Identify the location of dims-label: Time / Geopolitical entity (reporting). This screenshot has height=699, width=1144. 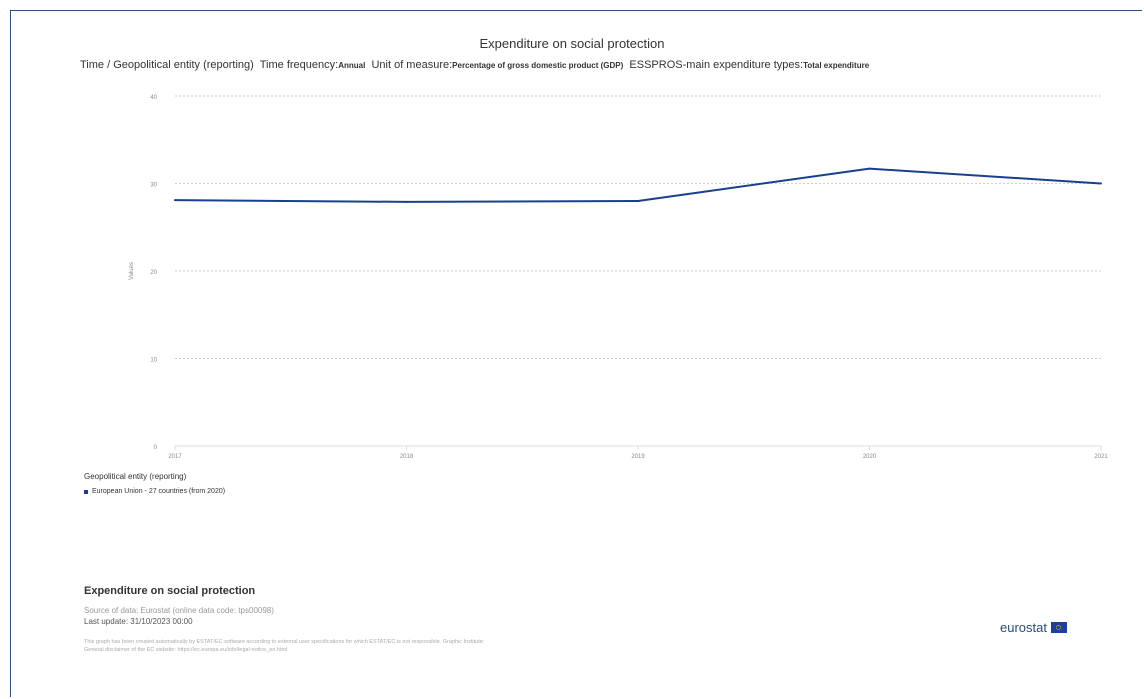
(167, 65).